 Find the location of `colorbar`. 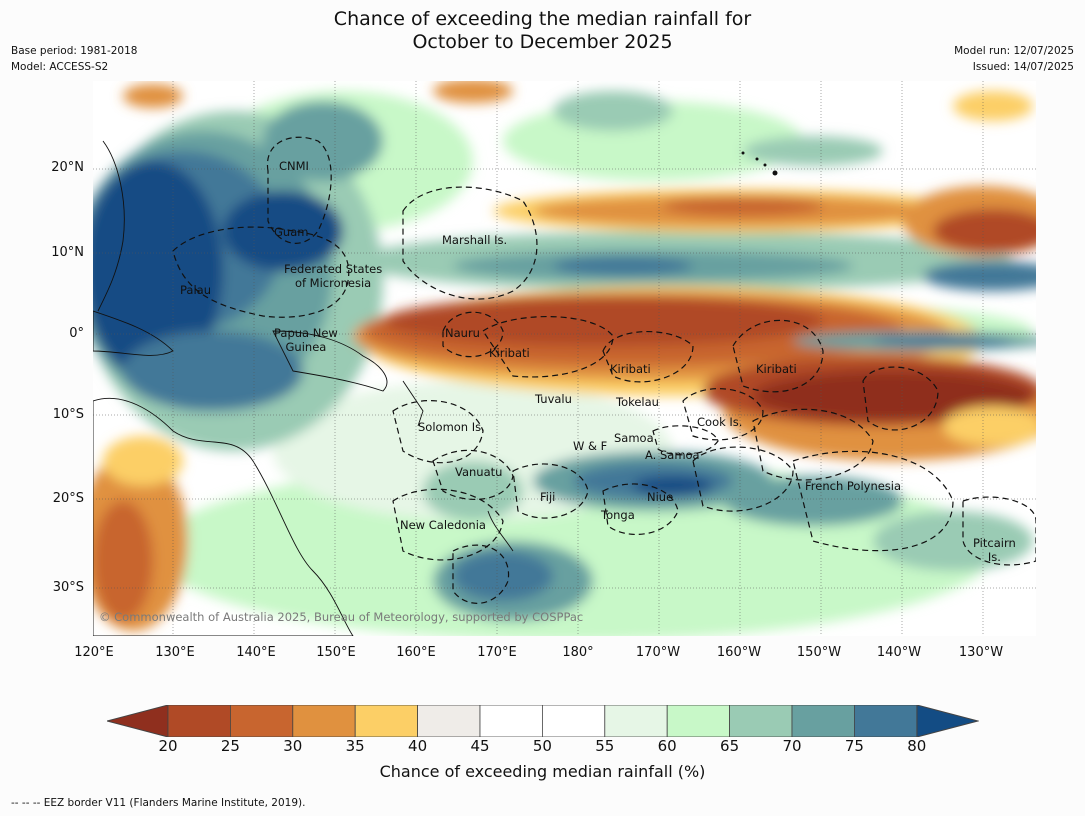

colorbar is located at coordinates (543, 721).